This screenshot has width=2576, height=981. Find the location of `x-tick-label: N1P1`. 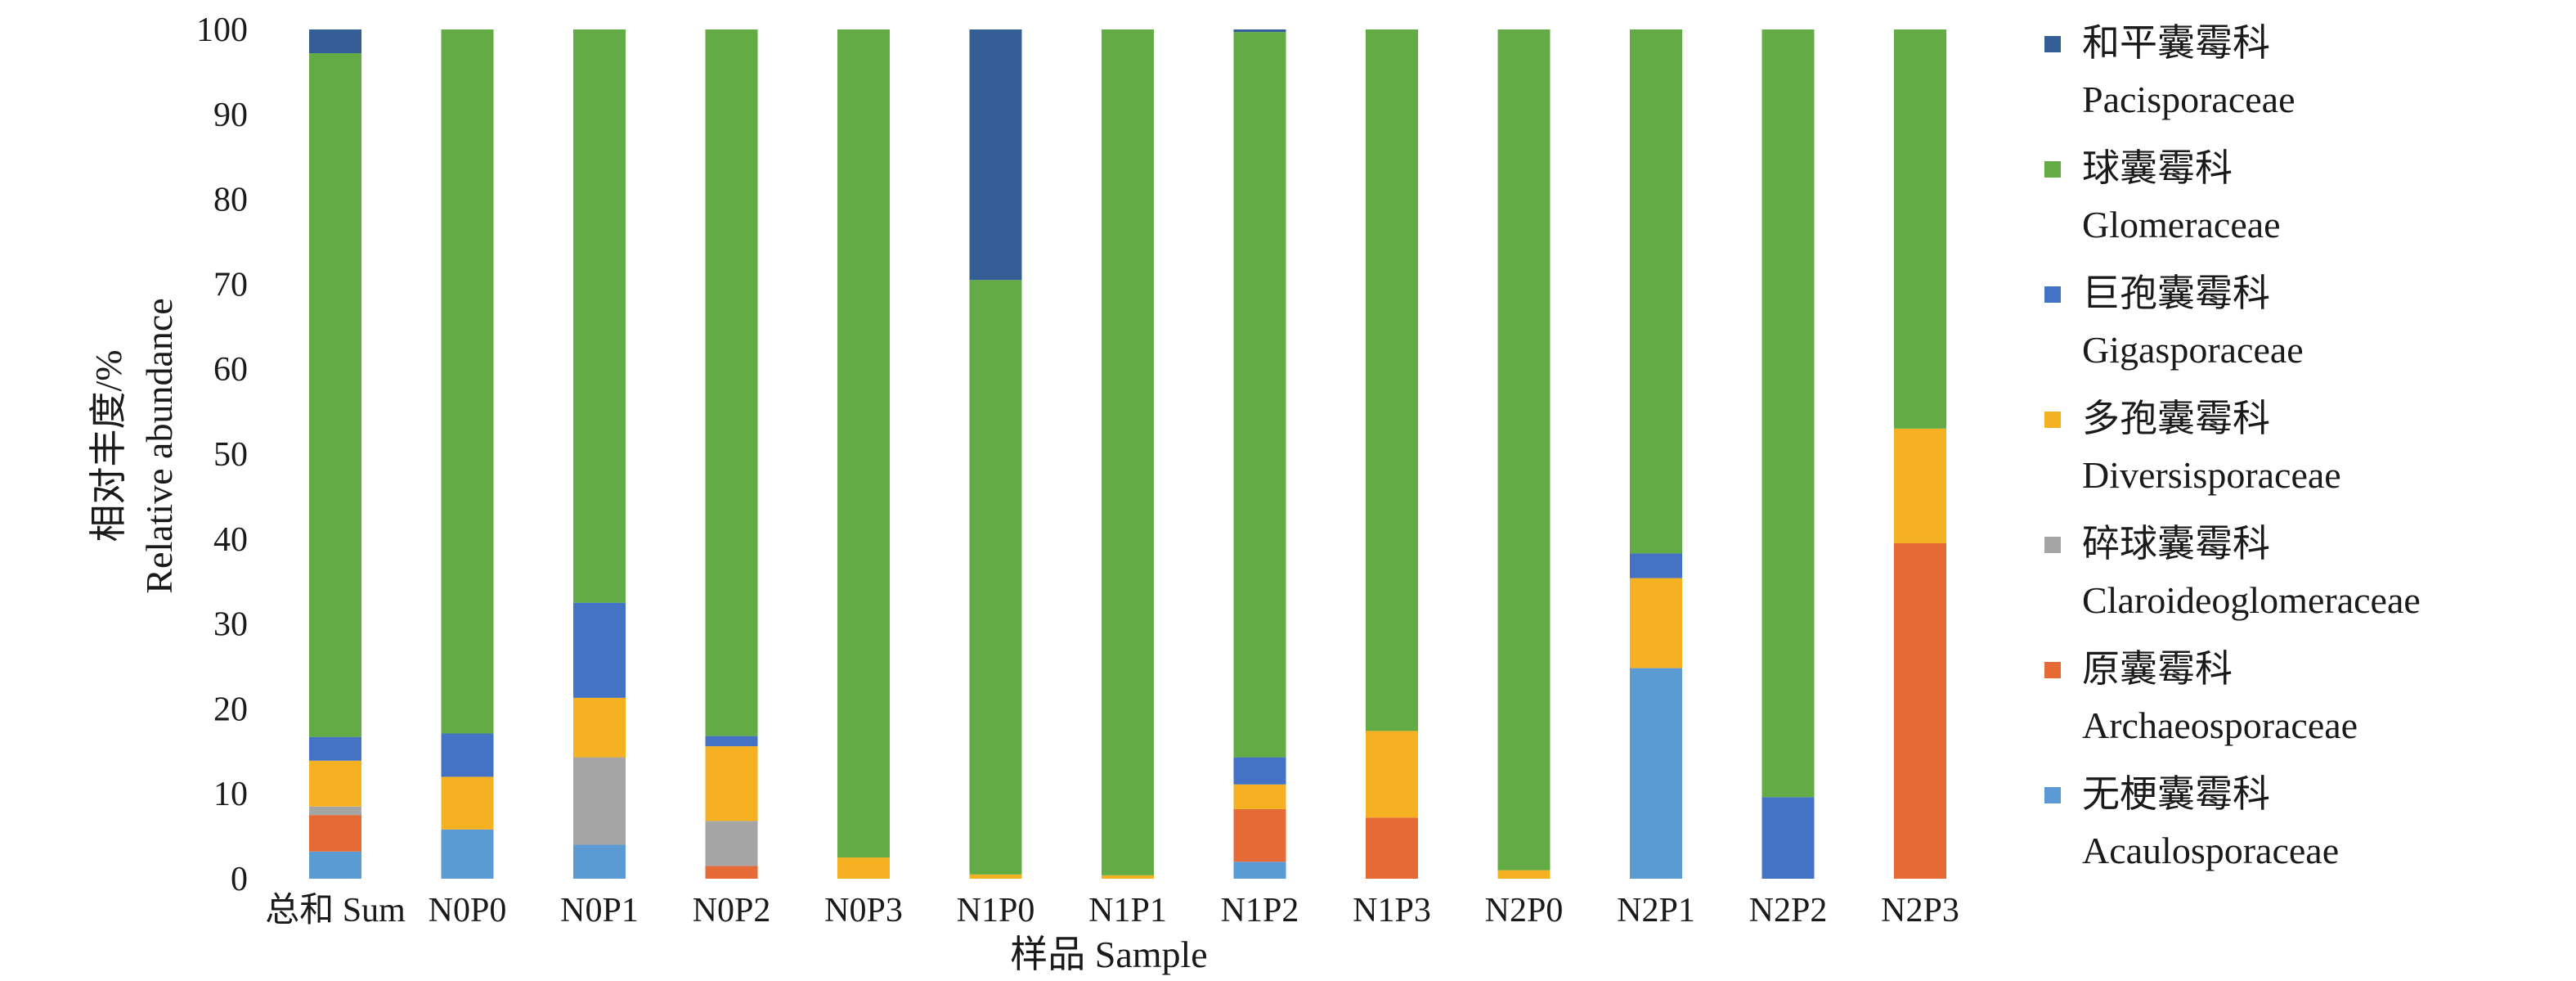

x-tick-label: N1P1 is located at coordinates (1127, 911).